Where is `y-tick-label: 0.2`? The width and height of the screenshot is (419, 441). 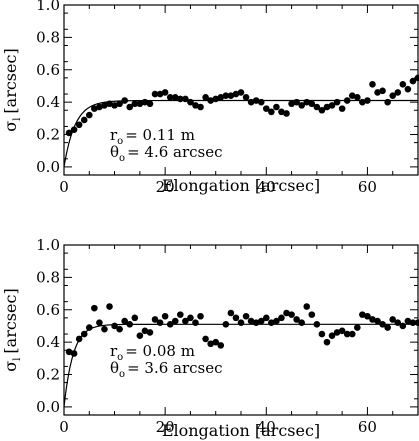
y-tick-label: 0.2 is located at coordinates (48, 375).